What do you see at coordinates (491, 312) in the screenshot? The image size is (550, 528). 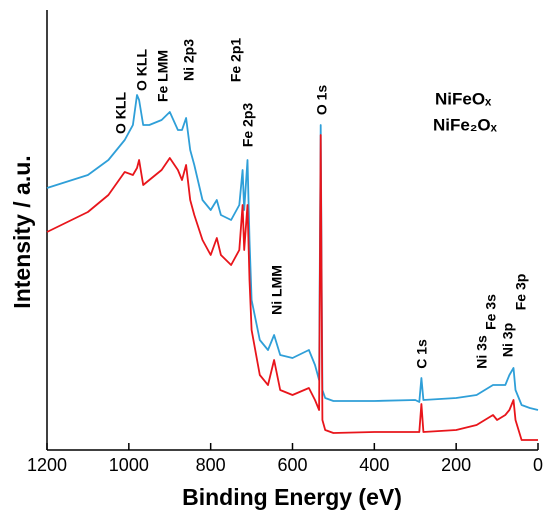 I see `peak-label: Fe 3s` at bounding box center [491, 312].